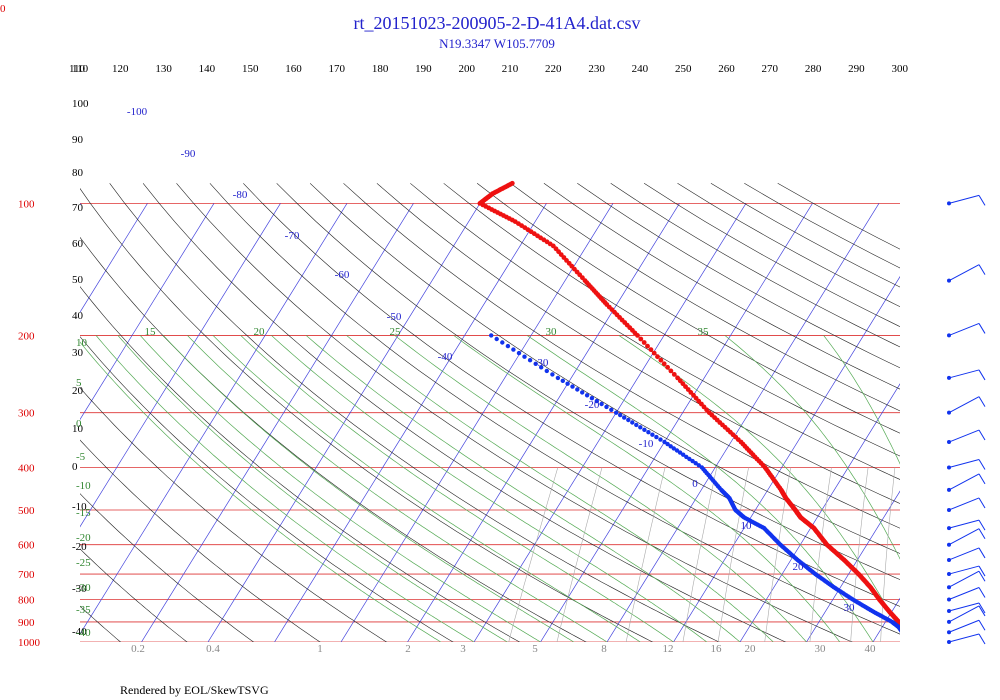 The width and height of the screenshot is (1000, 700). Describe the element at coordinates (770, 69) in the screenshot. I see `top-axis-tick-label: 270` at that location.